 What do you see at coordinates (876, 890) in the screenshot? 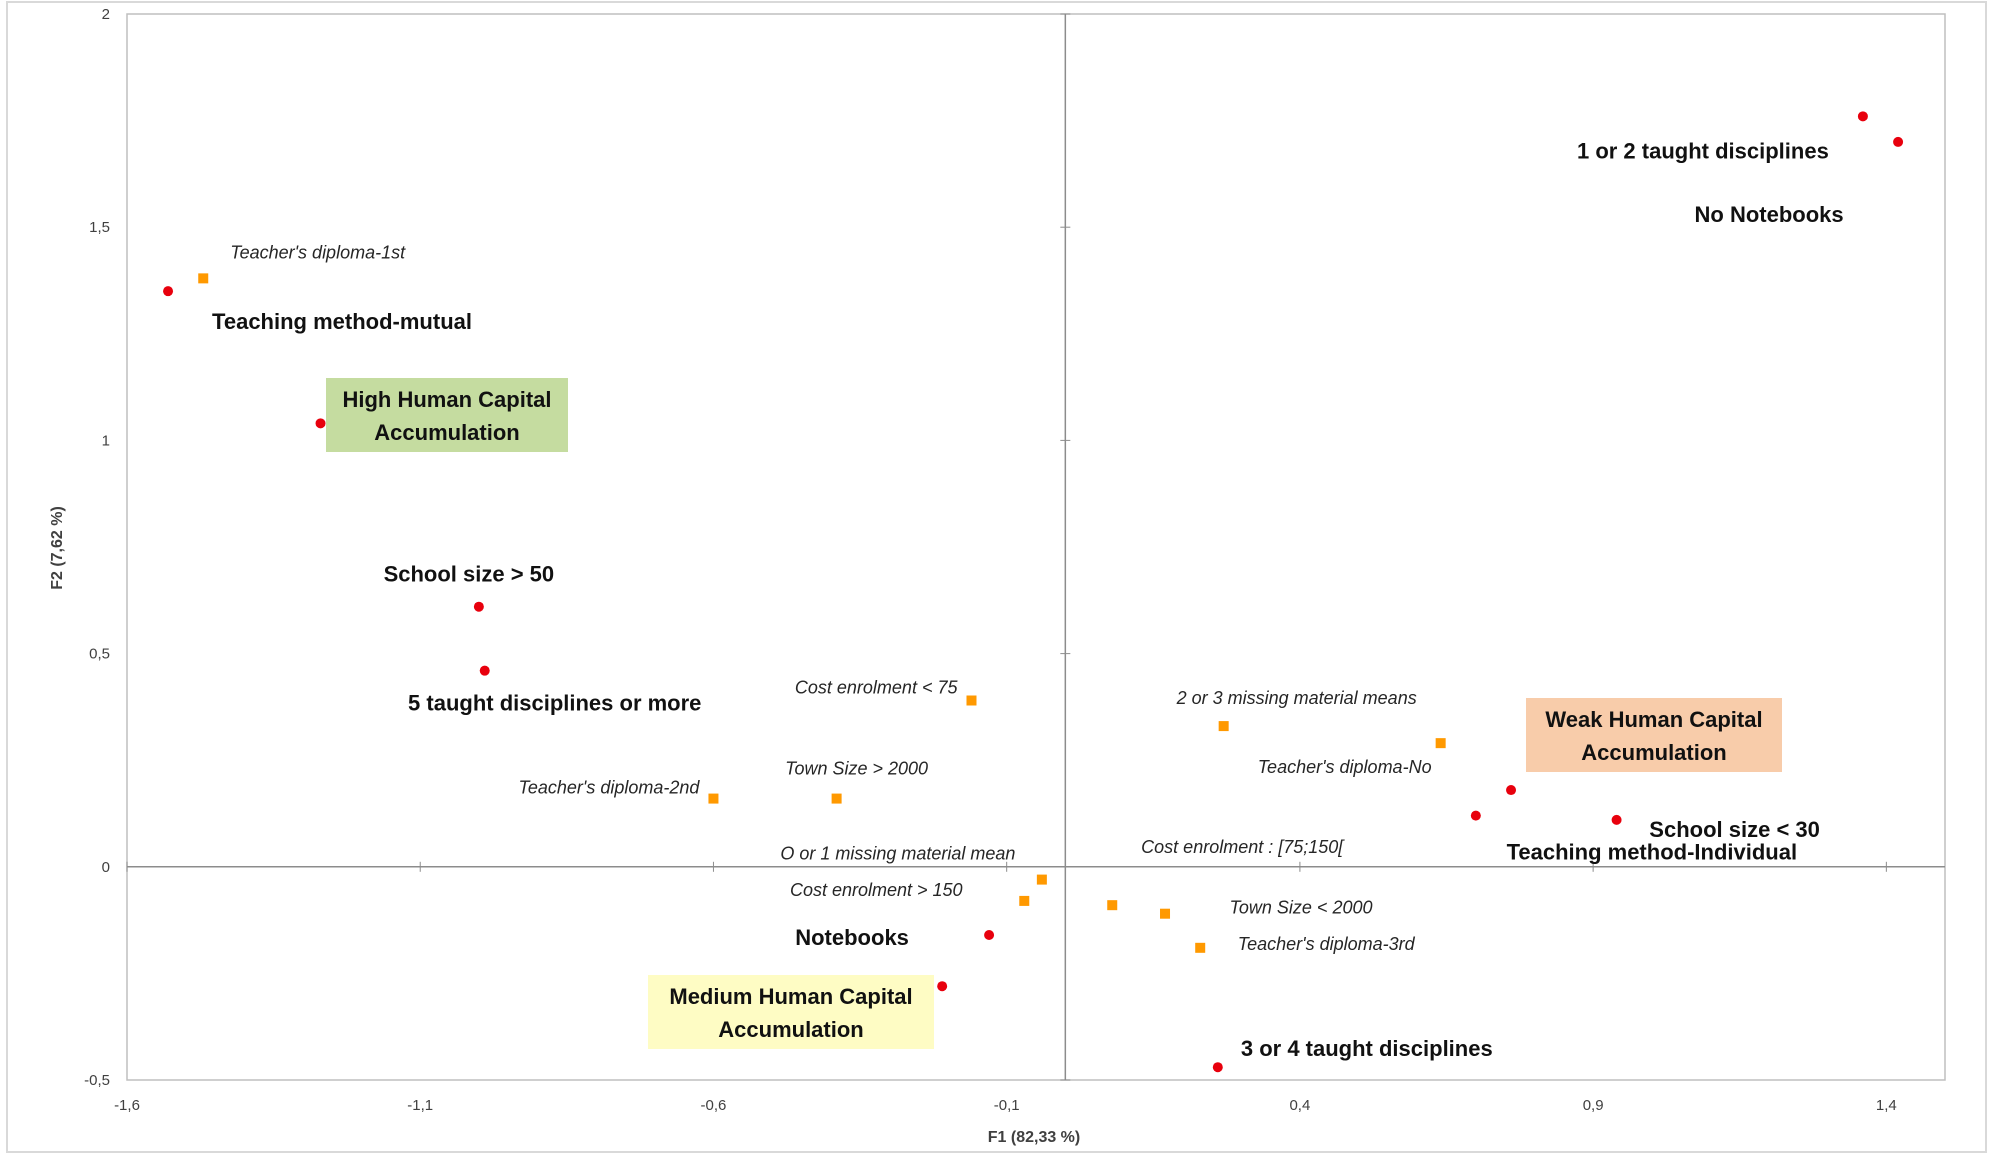
I see `point-label: Cost enrolment > 150` at bounding box center [876, 890].